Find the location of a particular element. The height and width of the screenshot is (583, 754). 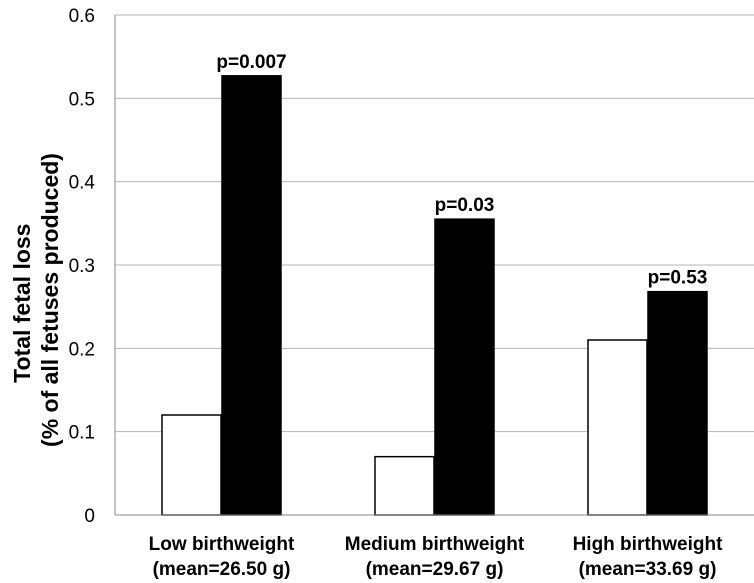

p-value-label: p=0.53 is located at coordinates (678, 278).